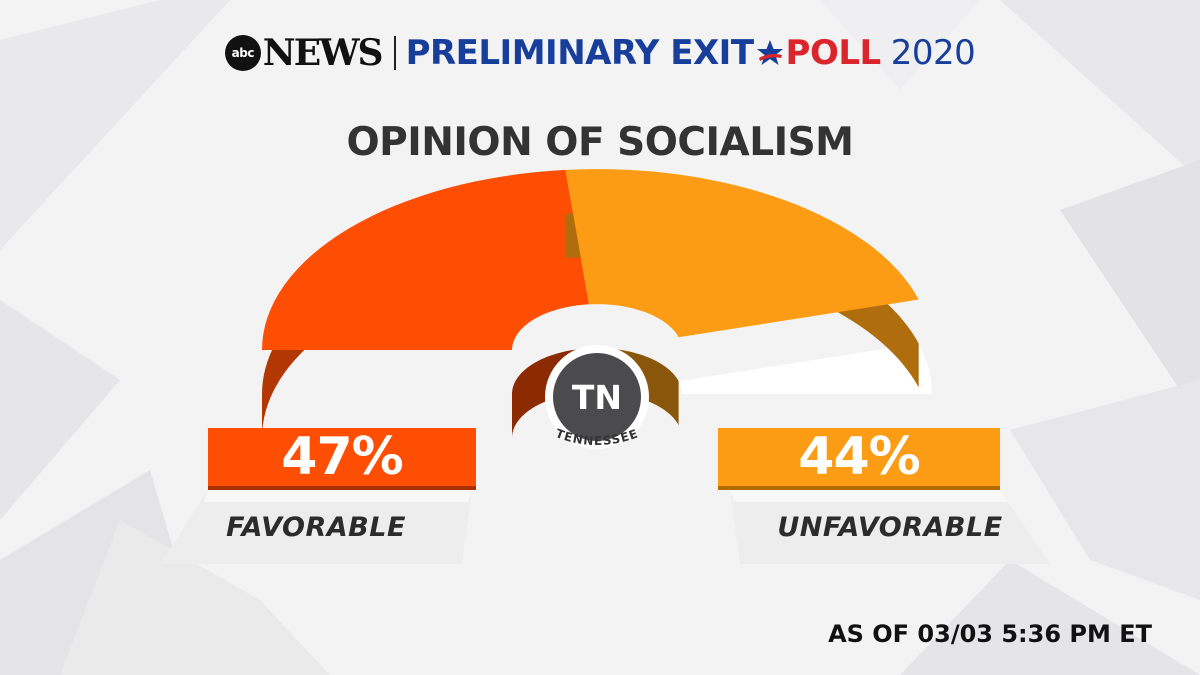  What do you see at coordinates (597, 397) in the screenshot?
I see `state-abbr: TN` at bounding box center [597, 397].